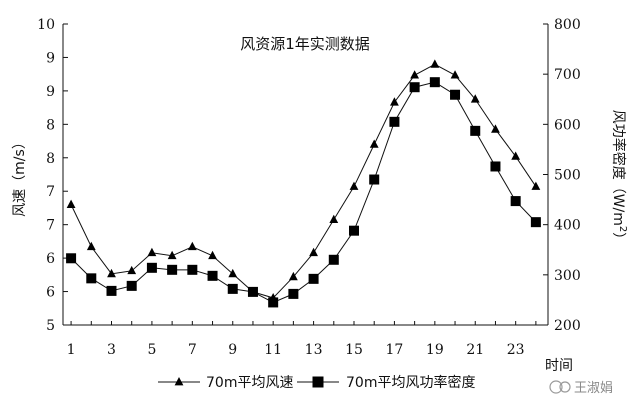 The height and width of the screenshot is (400, 633). Describe the element at coordinates (395, 350) in the screenshot. I see `x-tick-label: 17` at that location.